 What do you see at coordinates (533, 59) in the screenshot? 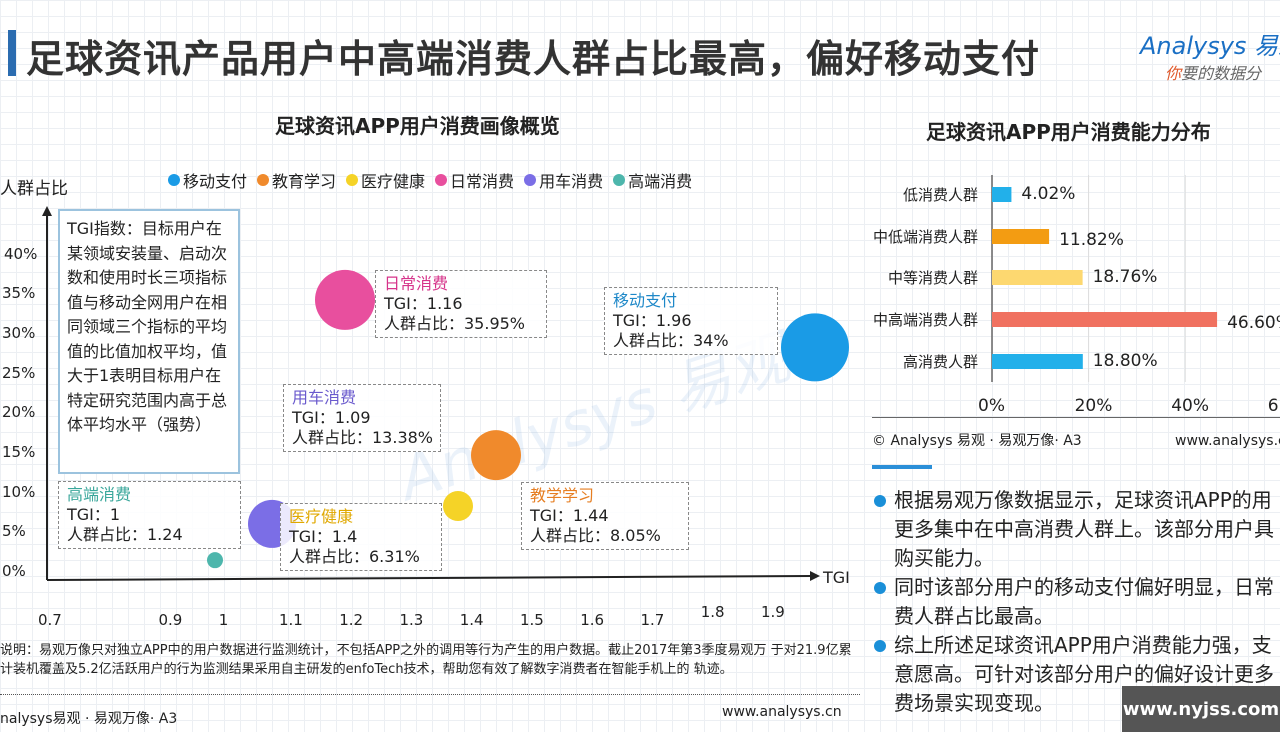
I see `page-title: 足球资讯产品用户中高端消费人群占比最高，偏好移动支付` at bounding box center [533, 59].